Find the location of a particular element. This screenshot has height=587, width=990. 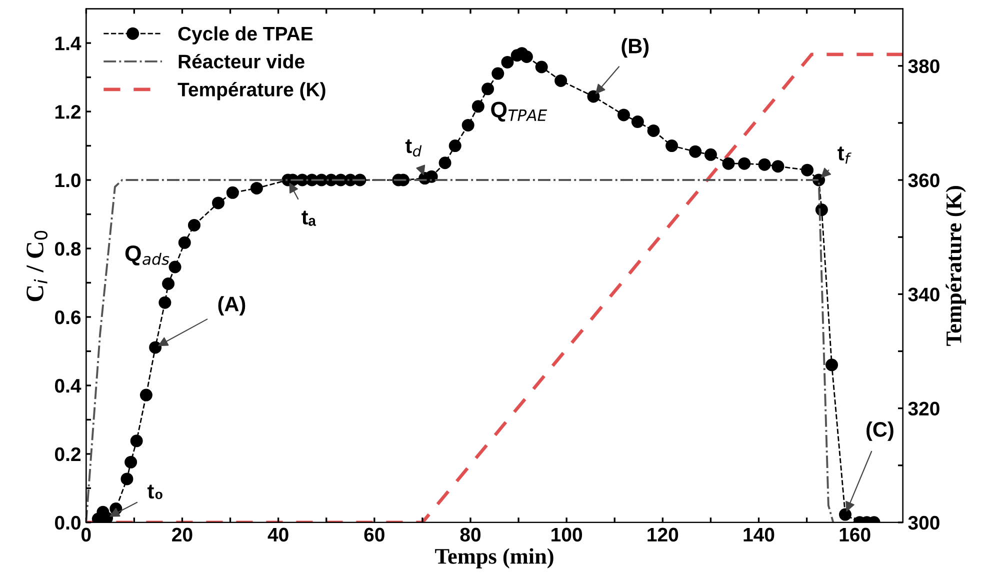

annotation: tₐ is located at coordinates (309, 218).